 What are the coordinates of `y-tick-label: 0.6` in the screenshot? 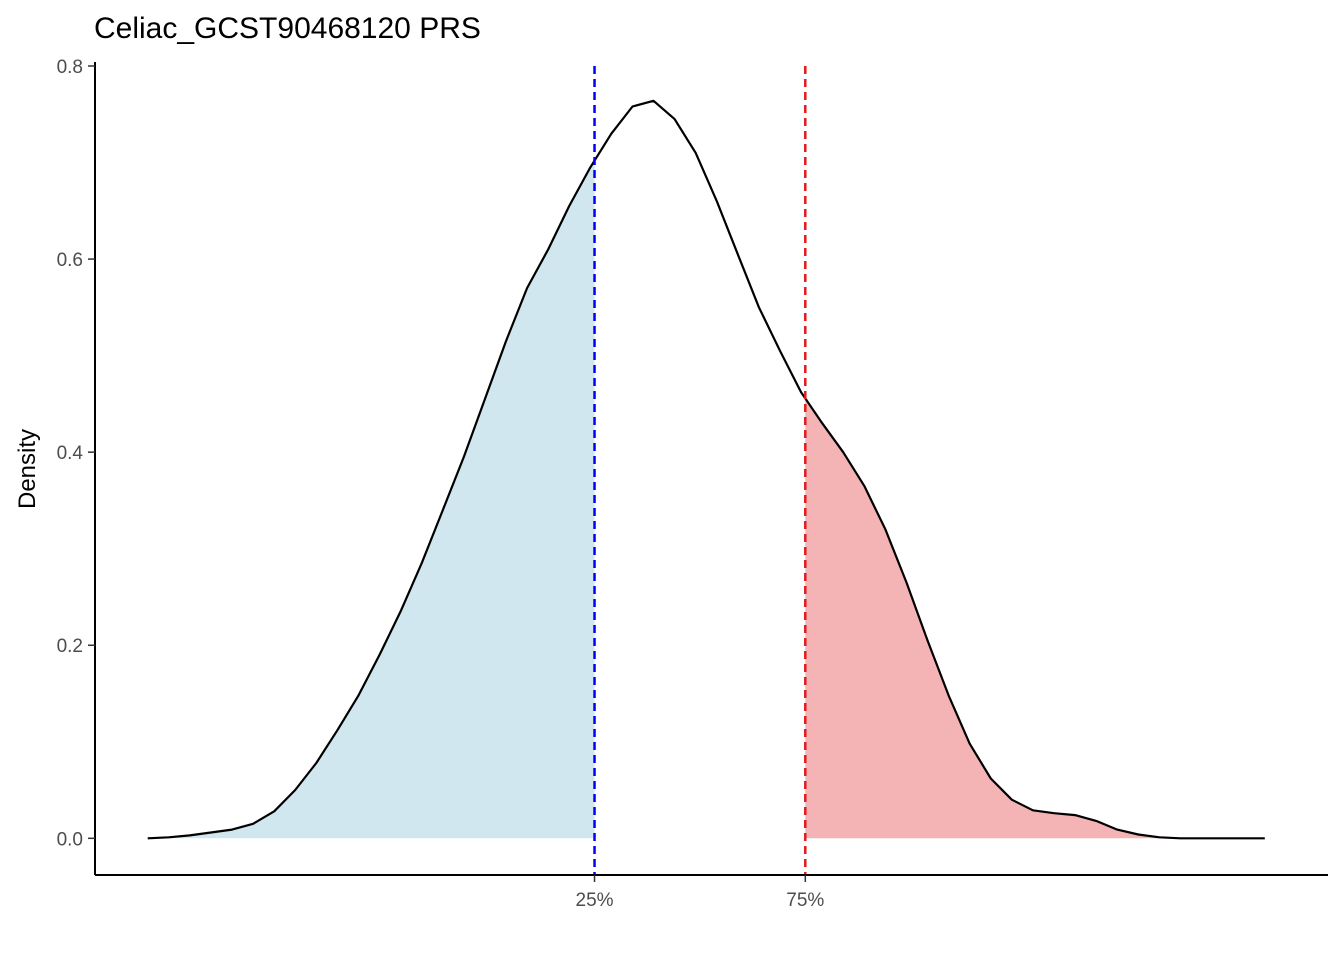 It's located at (70, 260).